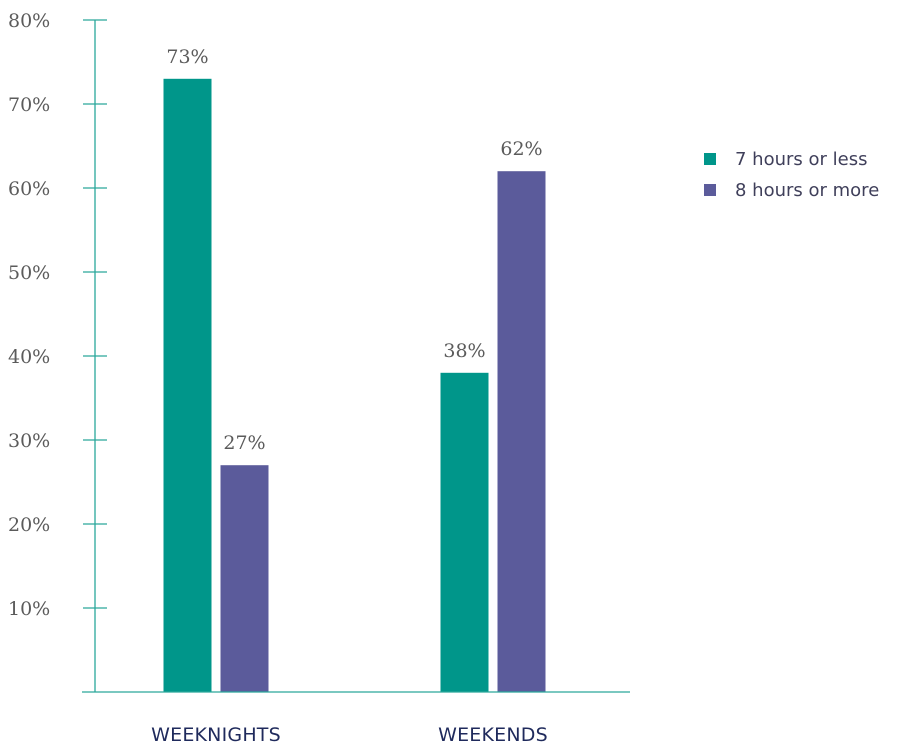 Image resolution: width=897 pixels, height=745 pixels. What do you see at coordinates (801, 159) in the screenshot?
I see `legend-label: 7 hours or less` at bounding box center [801, 159].